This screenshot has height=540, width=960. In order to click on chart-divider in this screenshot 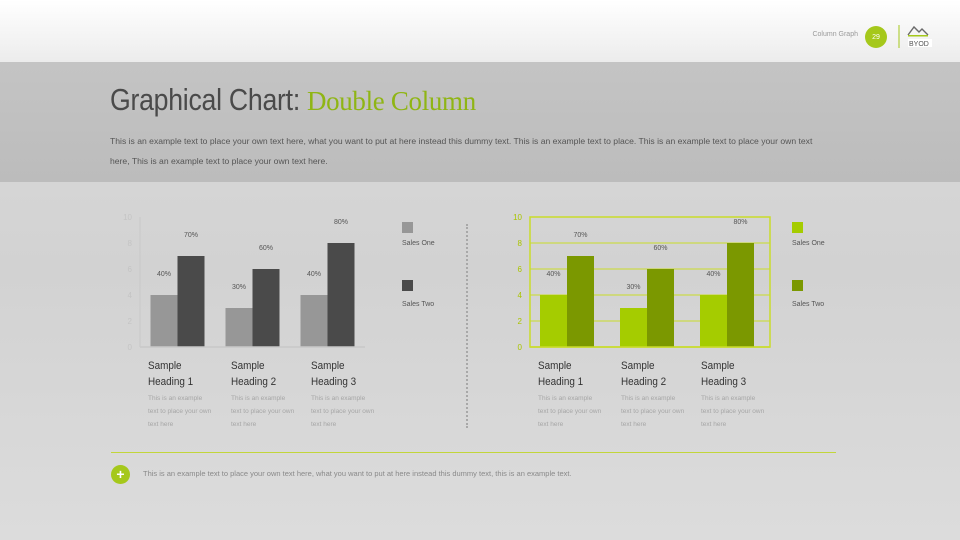, I will do `click(467, 326)`.